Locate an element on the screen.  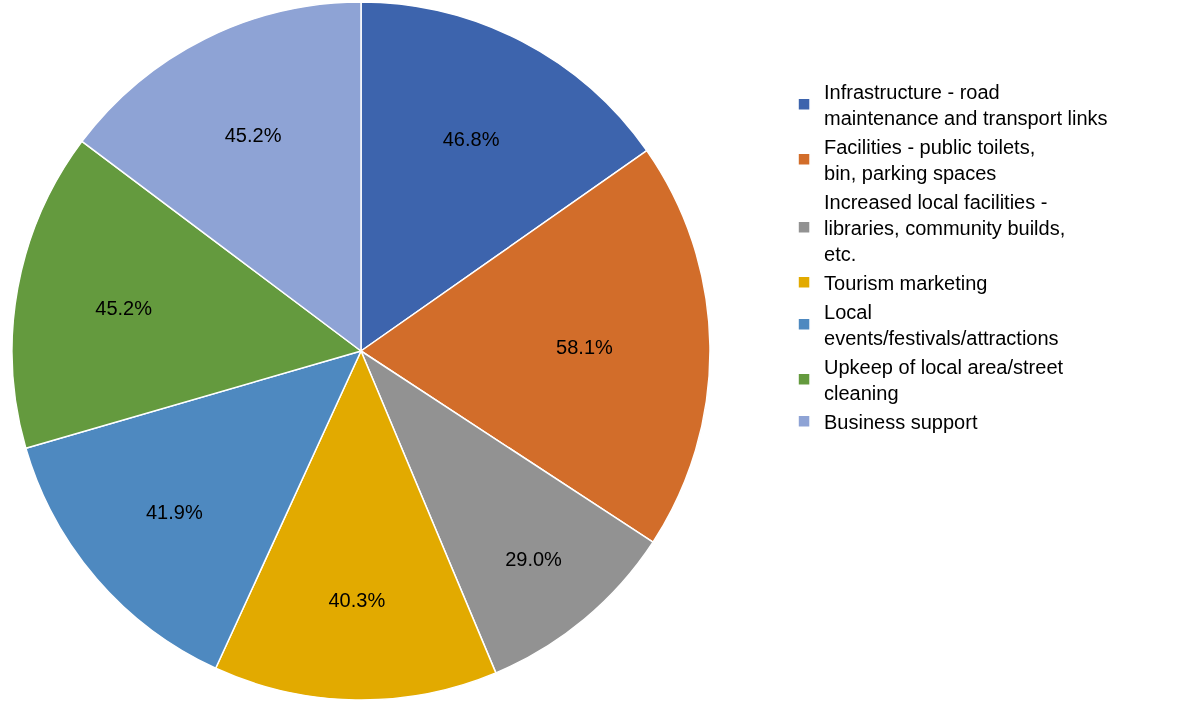
legend-label: Local events/festivals/attractions is located at coordinates (941, 325).